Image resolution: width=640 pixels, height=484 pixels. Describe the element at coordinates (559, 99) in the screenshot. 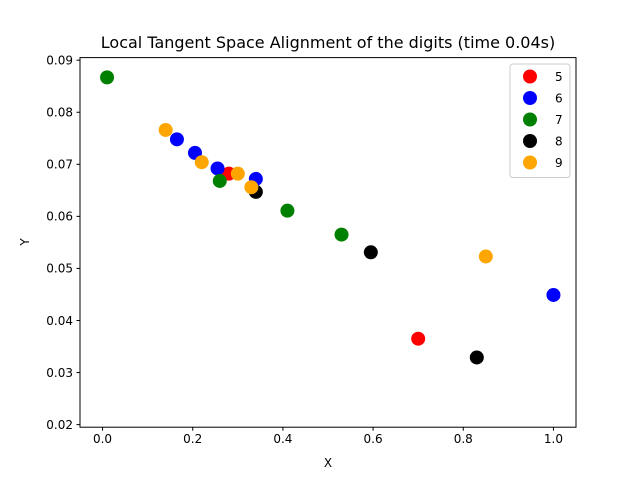

I see `legend-label: 6` at that location.